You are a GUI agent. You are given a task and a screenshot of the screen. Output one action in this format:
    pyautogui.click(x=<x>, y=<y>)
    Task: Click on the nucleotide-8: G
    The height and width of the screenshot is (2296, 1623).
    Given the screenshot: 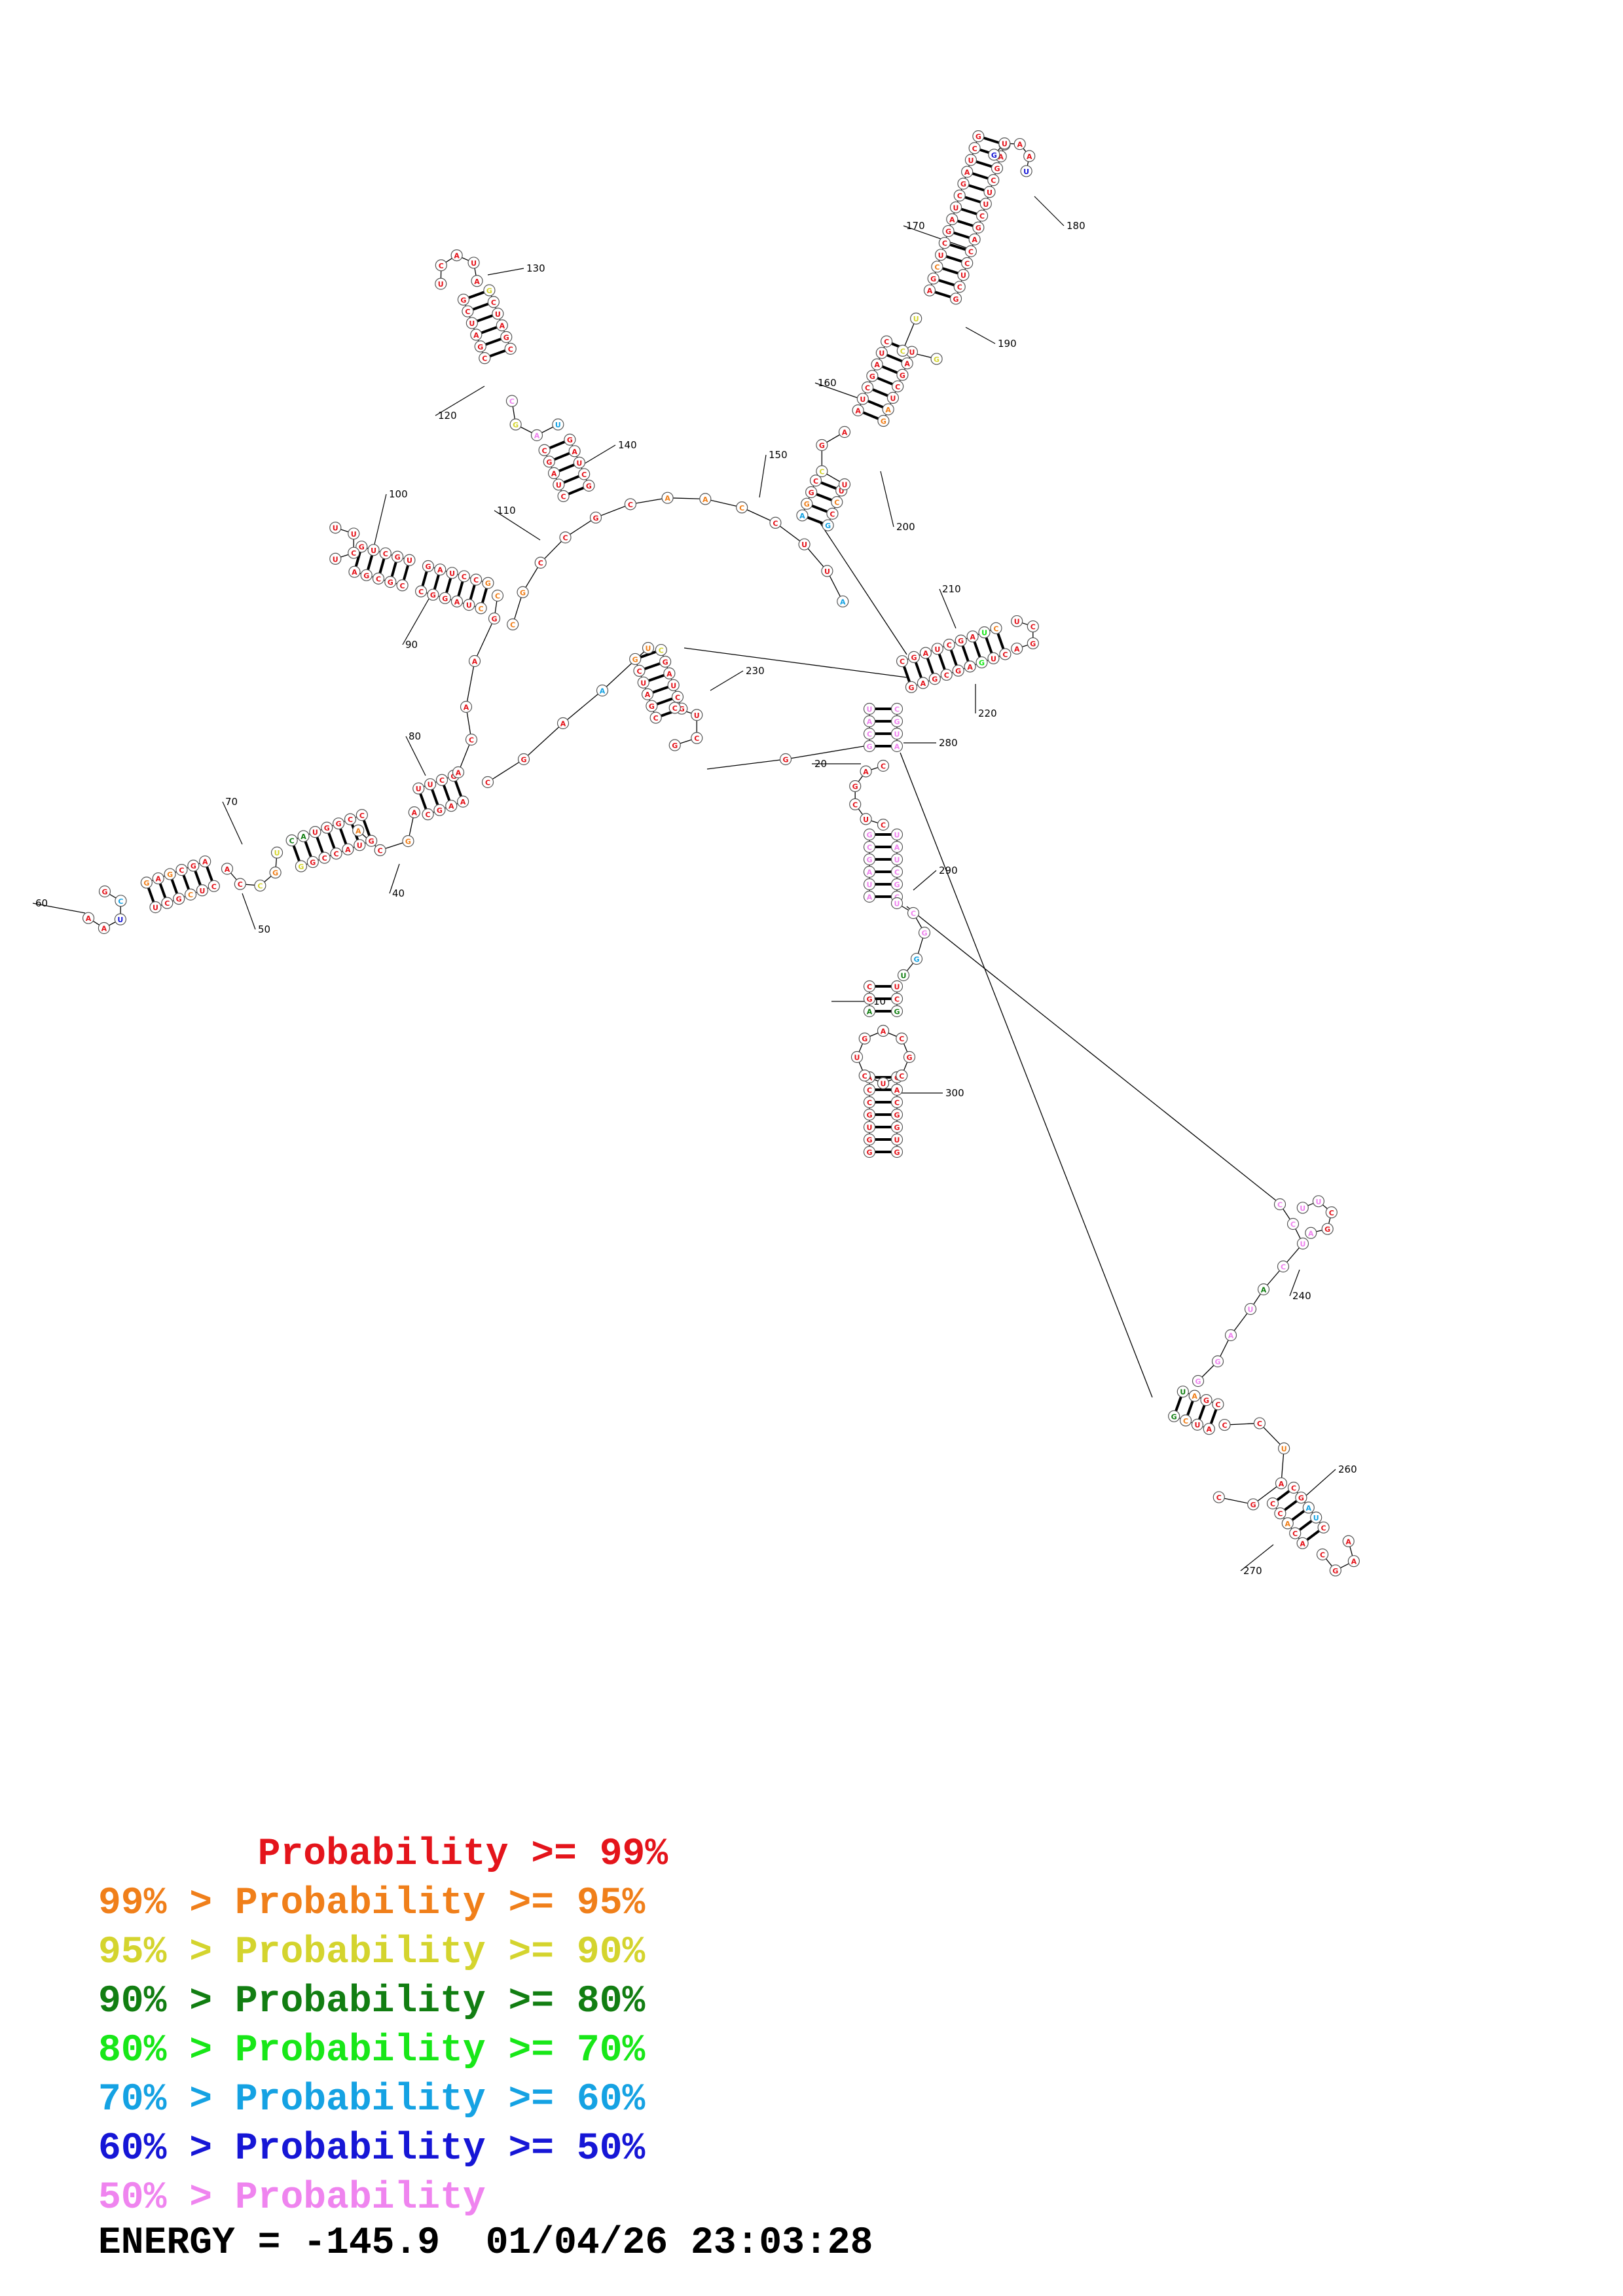 What is the action you would take?
    pyautogui.click(x=869, y=1151)
    